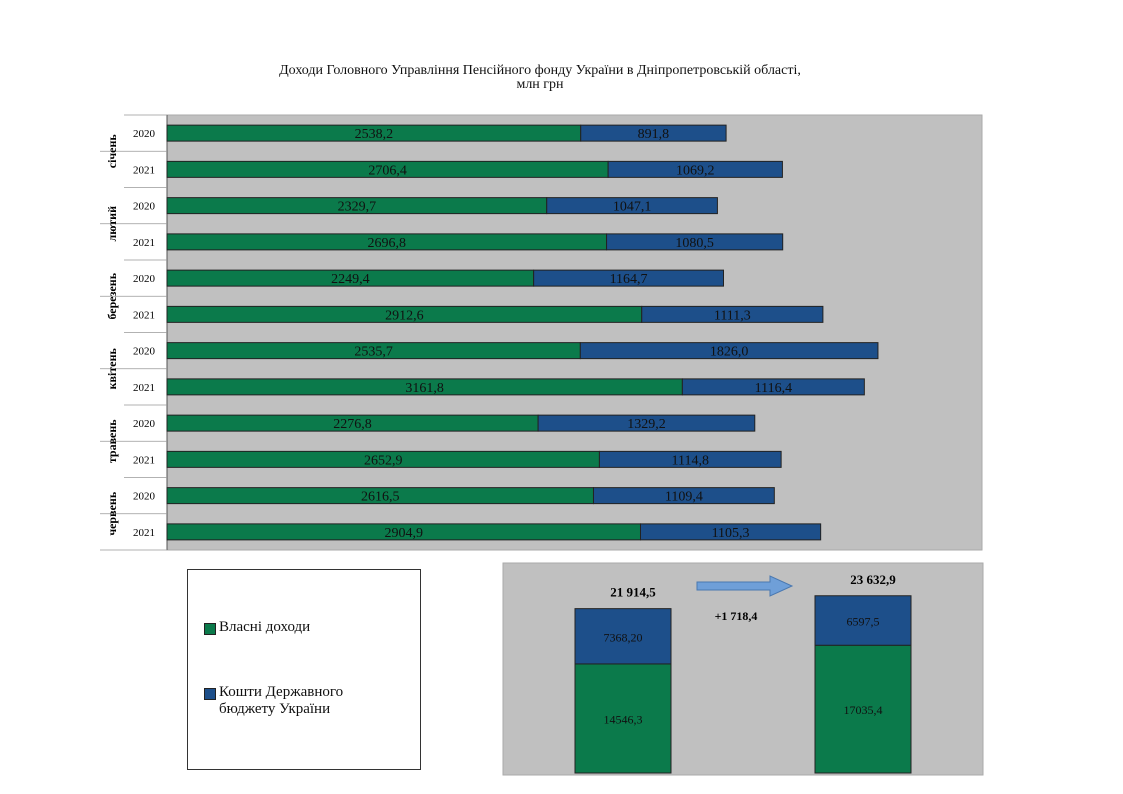 This screenshot has width=1123, height=794. Describe the element at coordinates (540, 84) in the screenshot. I see `subtitle-line: млн грн` at that location.